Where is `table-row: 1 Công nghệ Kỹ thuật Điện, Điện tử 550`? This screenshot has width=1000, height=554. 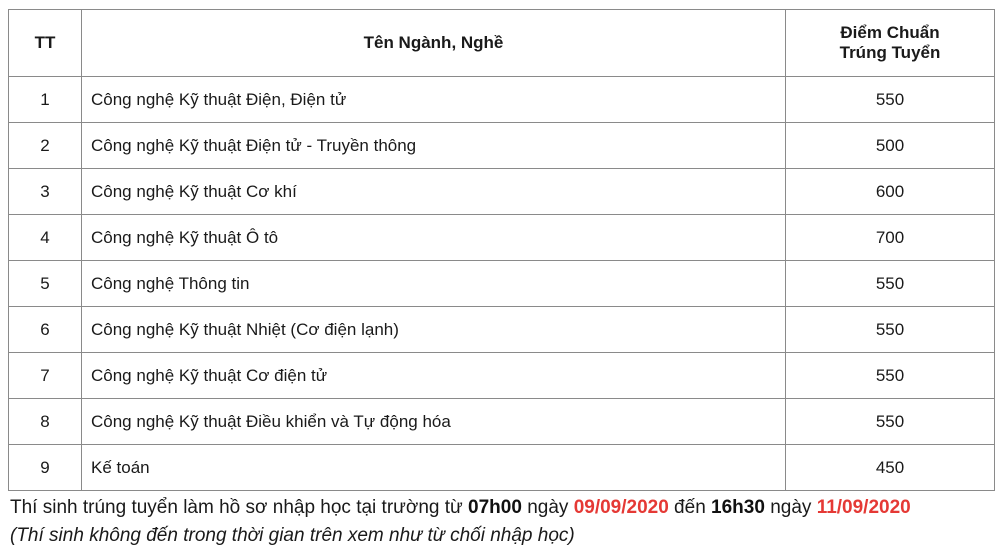 table-row: 1 Công nghệ Kỹ thuật Điện, Điện tử 550 is located at coordinates (501, 99).